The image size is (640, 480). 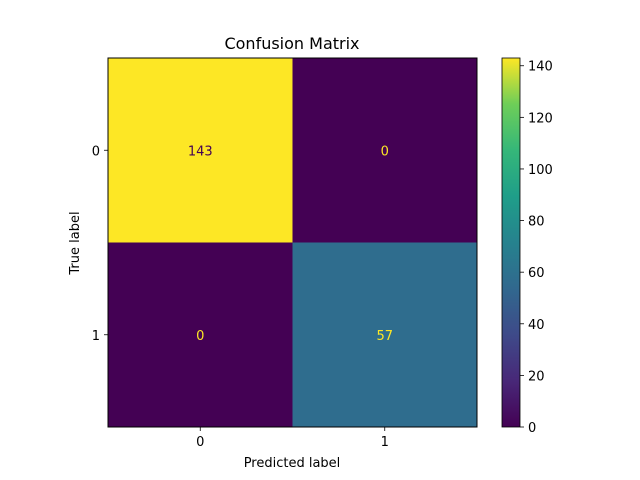 What do you see at coordinates (291, 43) in the screenshot?
I see `chart-title: Confusion Matrix` at bounding box center [291, 43].